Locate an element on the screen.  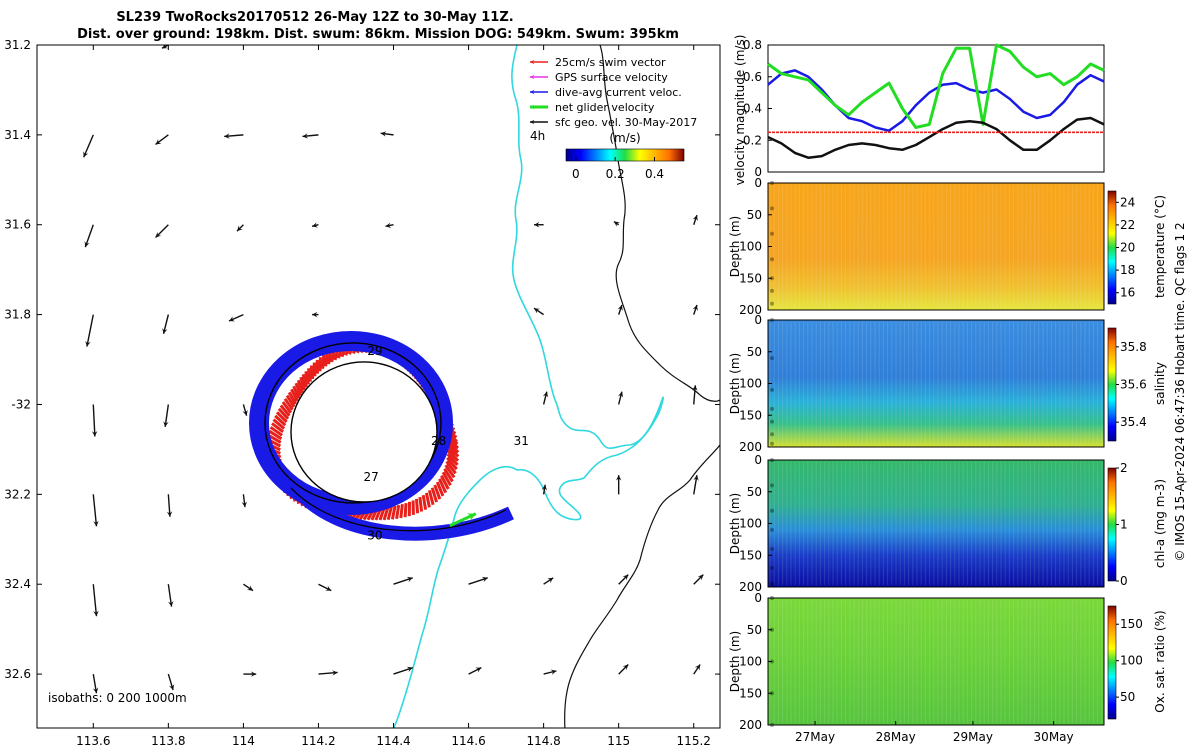
velocity-frame is located at coordinates (936, 108).